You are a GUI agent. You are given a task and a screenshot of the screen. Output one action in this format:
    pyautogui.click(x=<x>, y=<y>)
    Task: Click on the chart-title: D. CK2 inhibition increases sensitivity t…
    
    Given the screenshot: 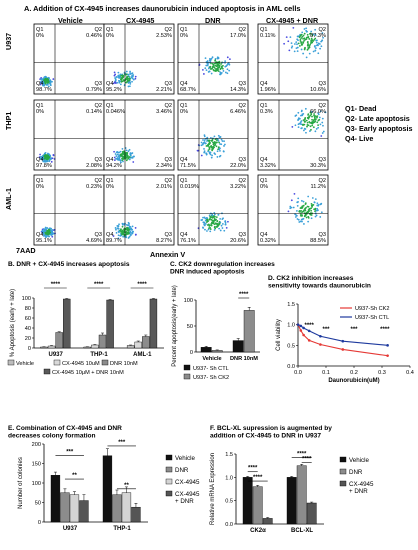 What is the action you would take?
    pyautogui.click(x=319, y=282)
    